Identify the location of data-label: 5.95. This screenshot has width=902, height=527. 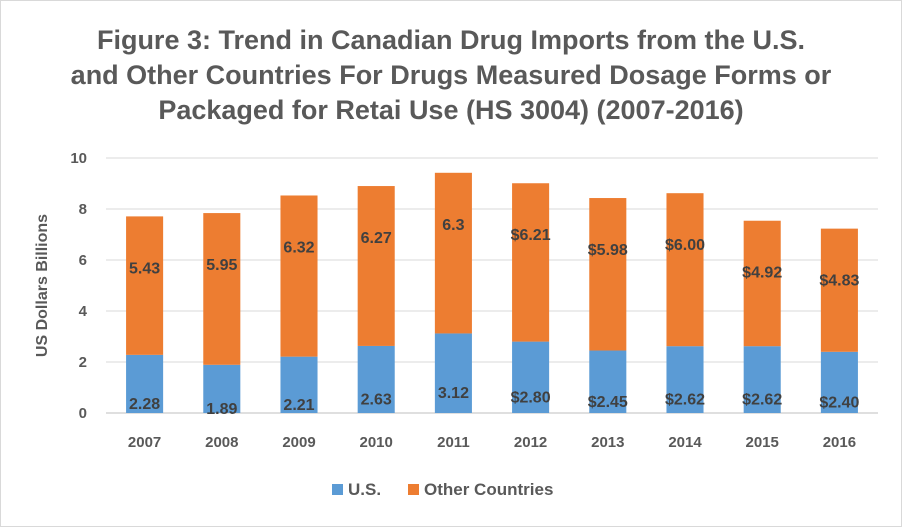
(221, 265).